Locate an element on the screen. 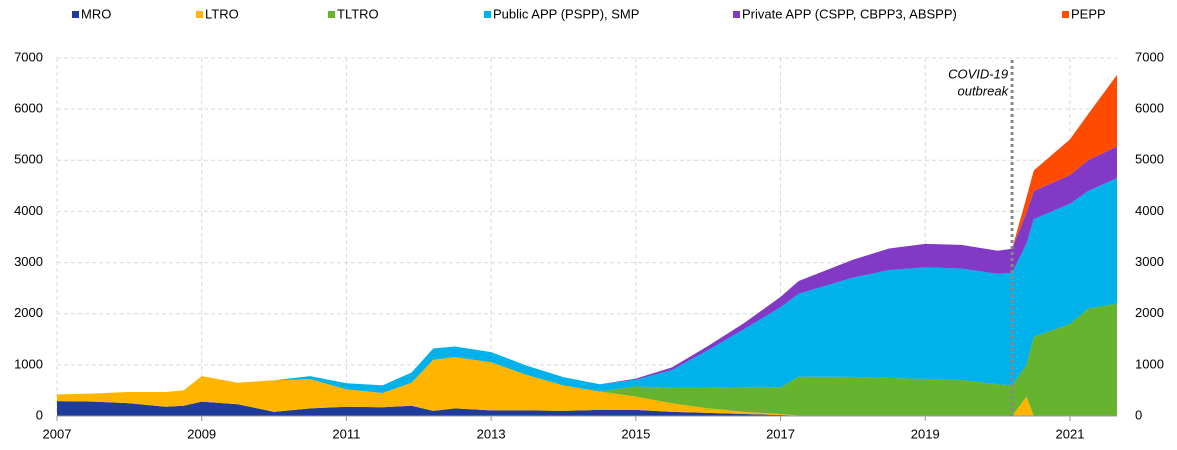 Image resolution: width=1177 pixels, height=450 pixels. y-tick-label: 4000 is located at coordinates (28, 210).